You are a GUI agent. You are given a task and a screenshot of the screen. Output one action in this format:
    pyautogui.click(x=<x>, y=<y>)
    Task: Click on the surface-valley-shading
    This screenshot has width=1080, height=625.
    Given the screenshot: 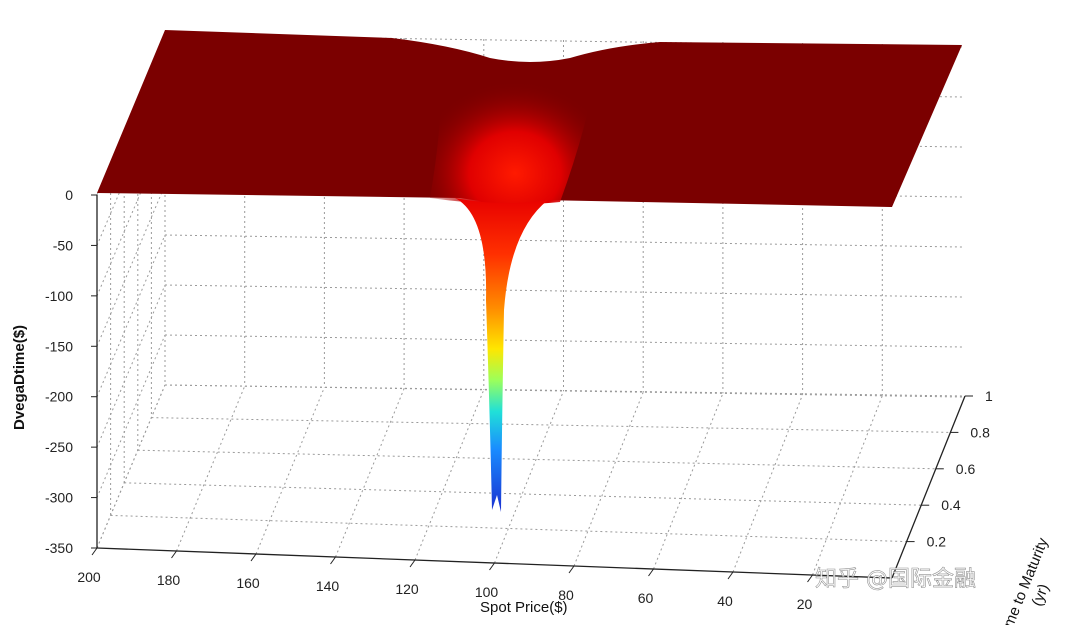 What is the action you would take?
    pyautogui.click(x=515, y=127)
    